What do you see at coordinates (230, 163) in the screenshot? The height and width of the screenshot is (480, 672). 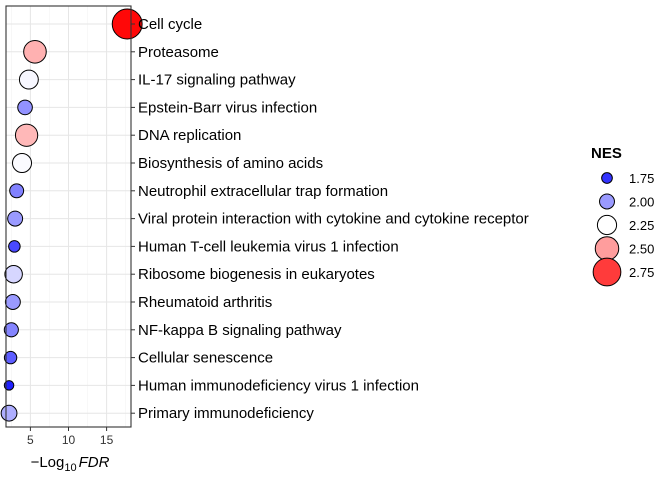 I see `term-label: Biosynthesis of amino acids` at bounding box center [230, 163].